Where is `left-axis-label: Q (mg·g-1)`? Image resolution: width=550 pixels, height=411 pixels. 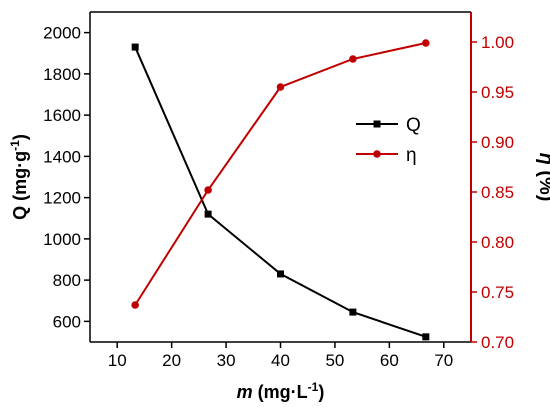
left-axis-label: Q (mg·g-1) is located at coordinates (19, 177).